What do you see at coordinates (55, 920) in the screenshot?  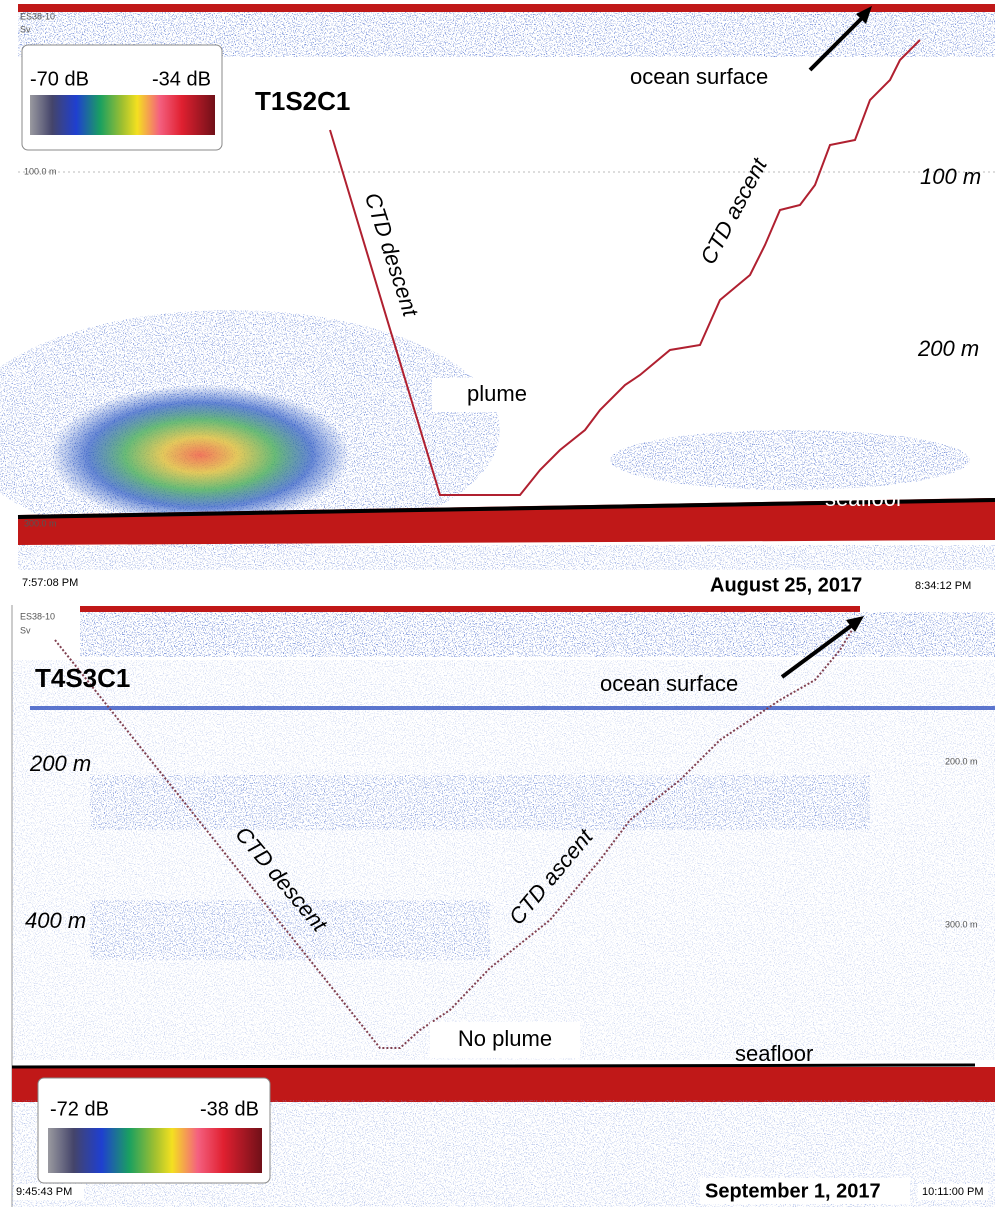 I see `depth-label: 400 m` at bounding box center [55, 920].